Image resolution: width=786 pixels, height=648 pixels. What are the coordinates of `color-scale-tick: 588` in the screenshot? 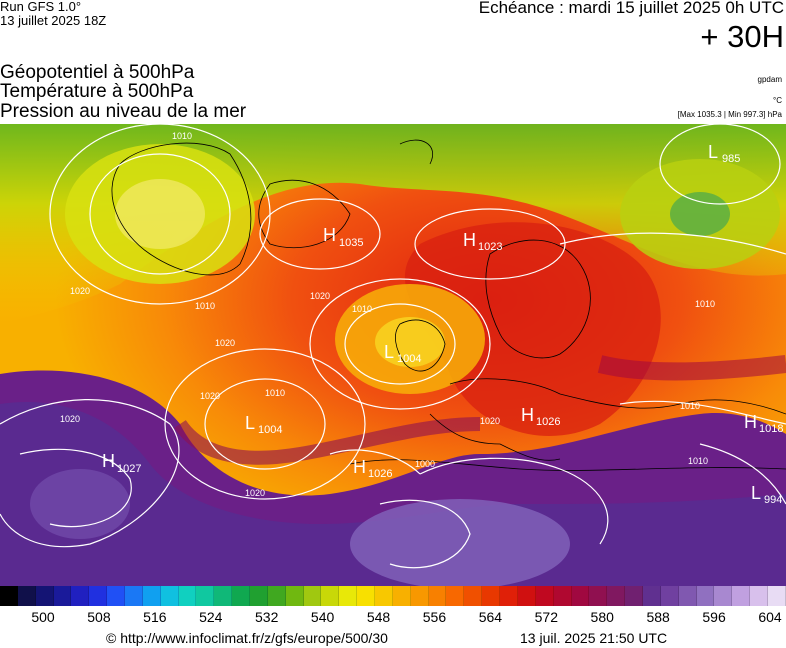 It's located at (658, 617).